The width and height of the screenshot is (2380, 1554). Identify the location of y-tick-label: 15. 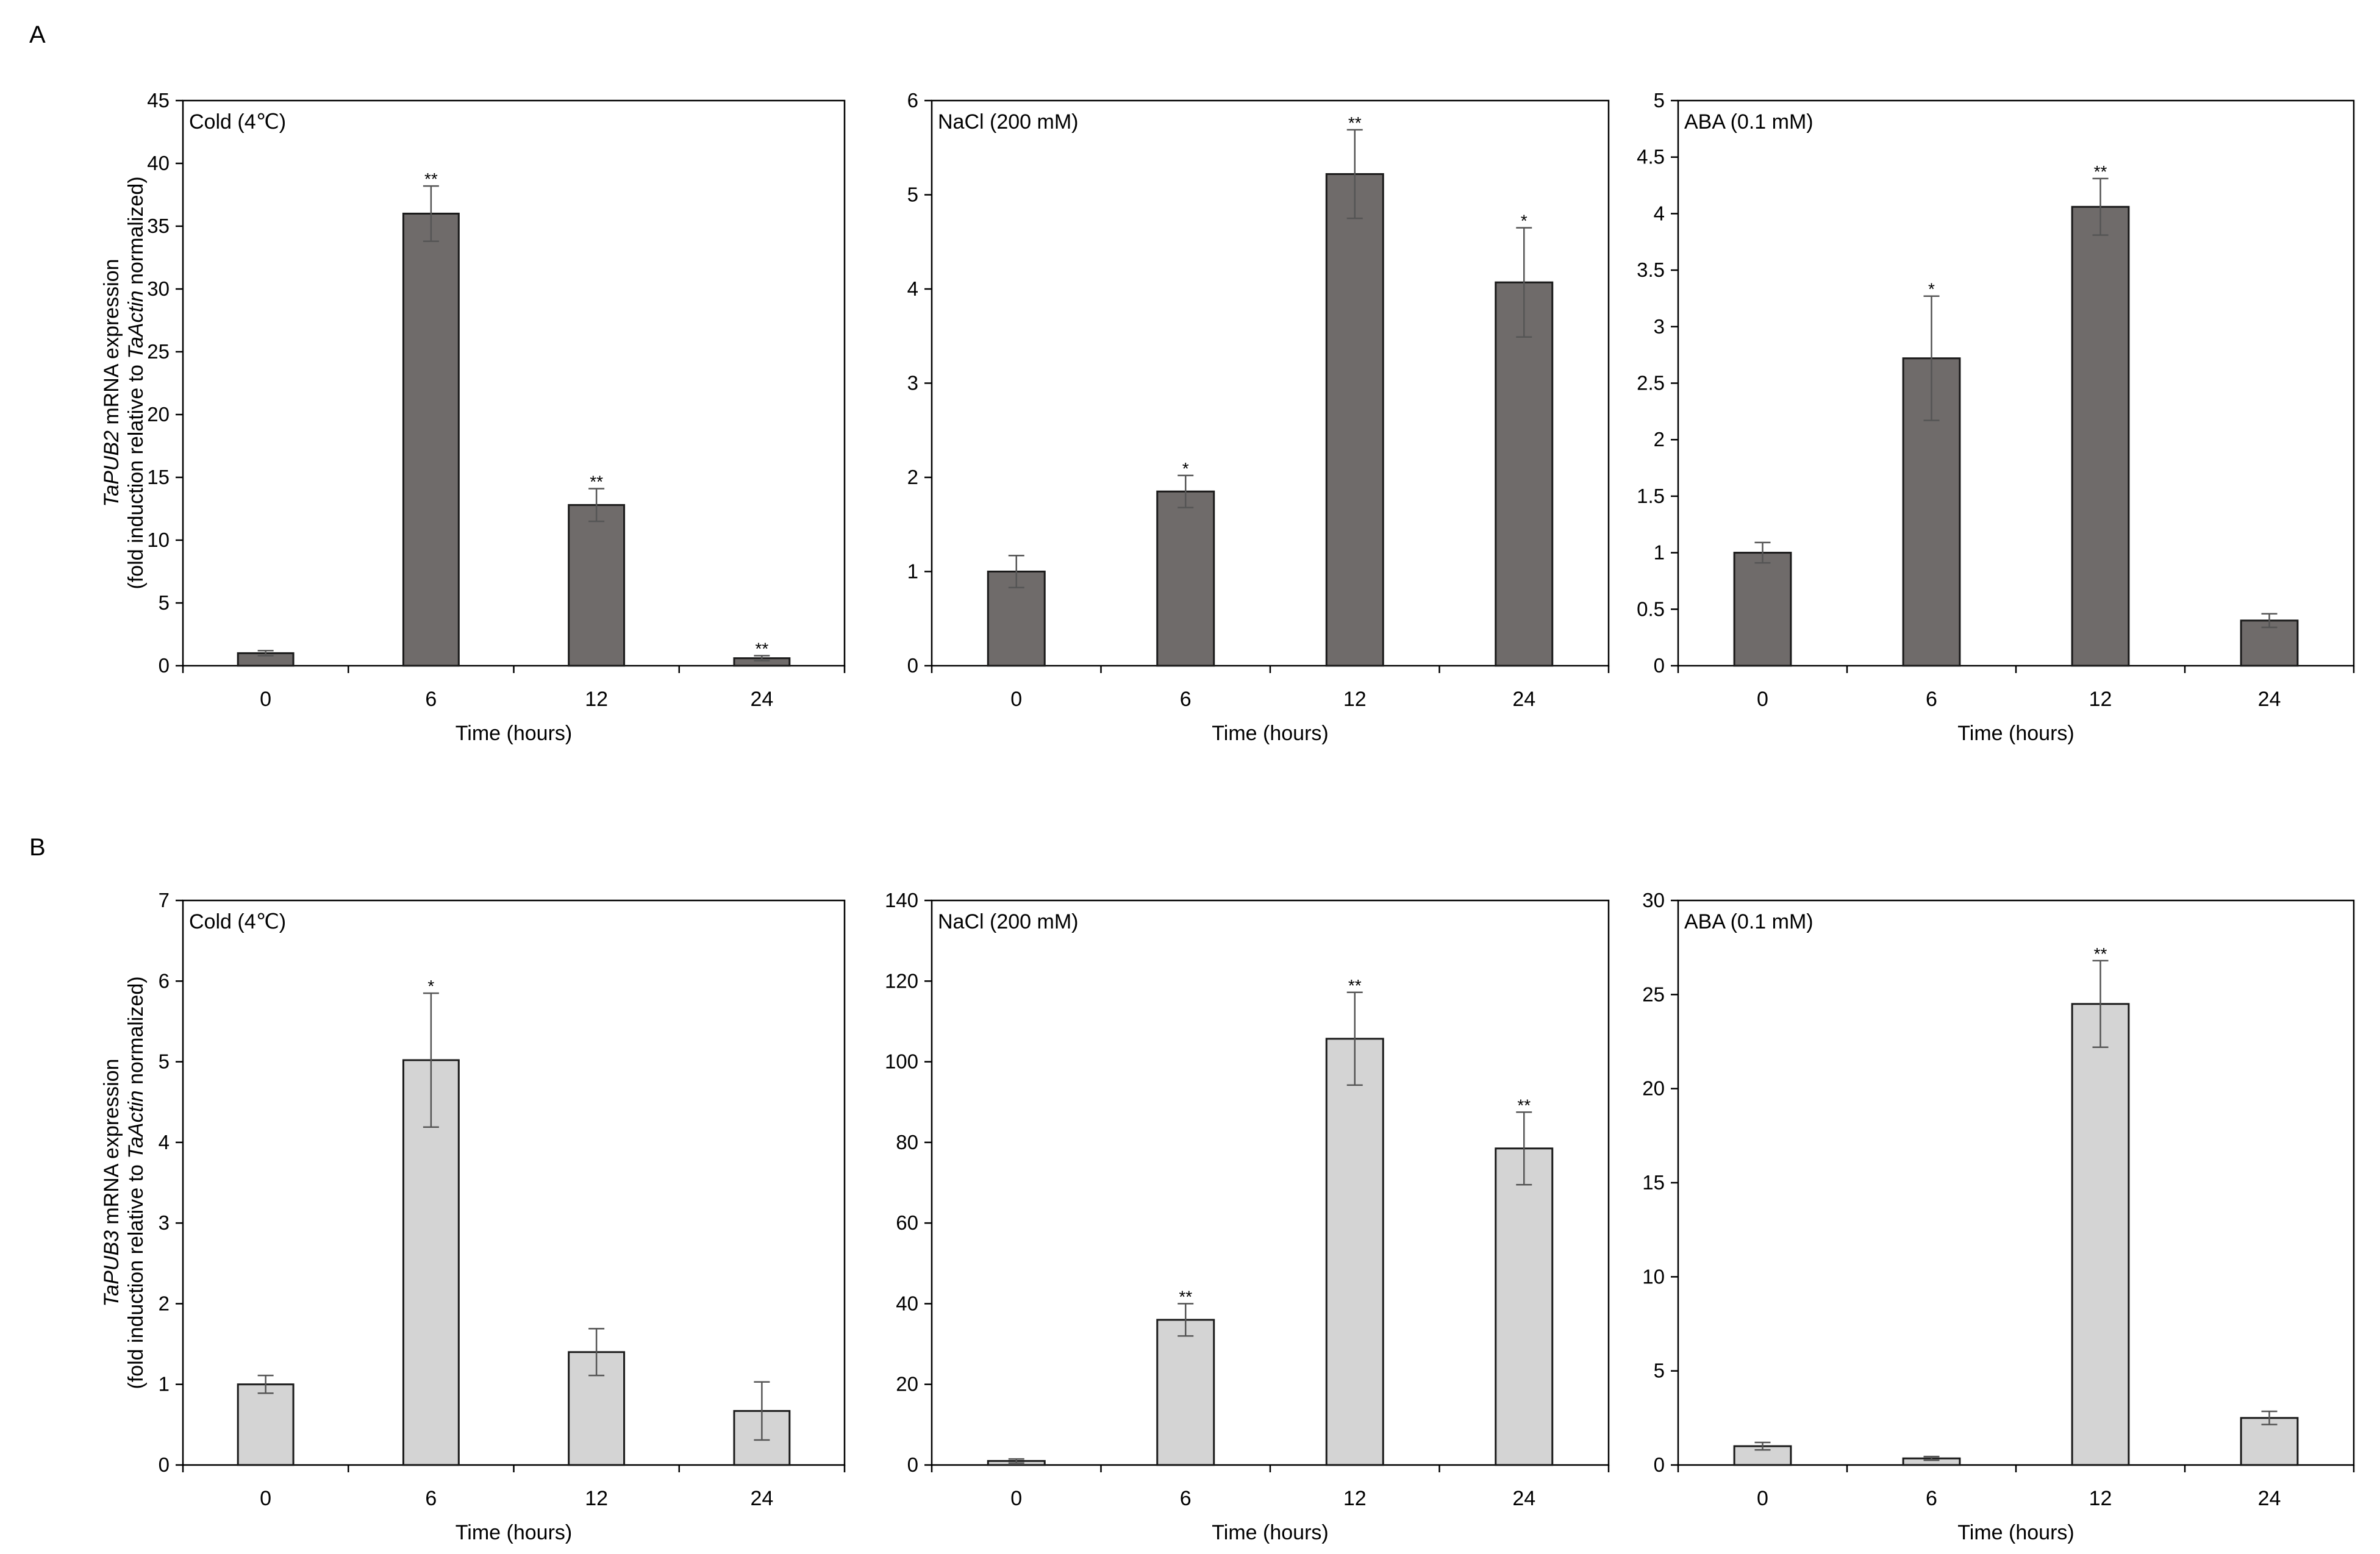
(158, 477).